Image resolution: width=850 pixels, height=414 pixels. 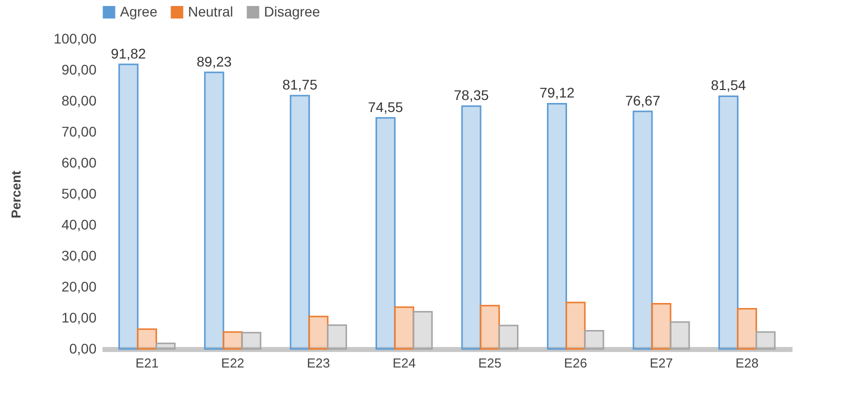 What do you see at coordinates (576, 363) in the screenshot?
I see `x-tick-label: E26` at bounding box center [576, 363].